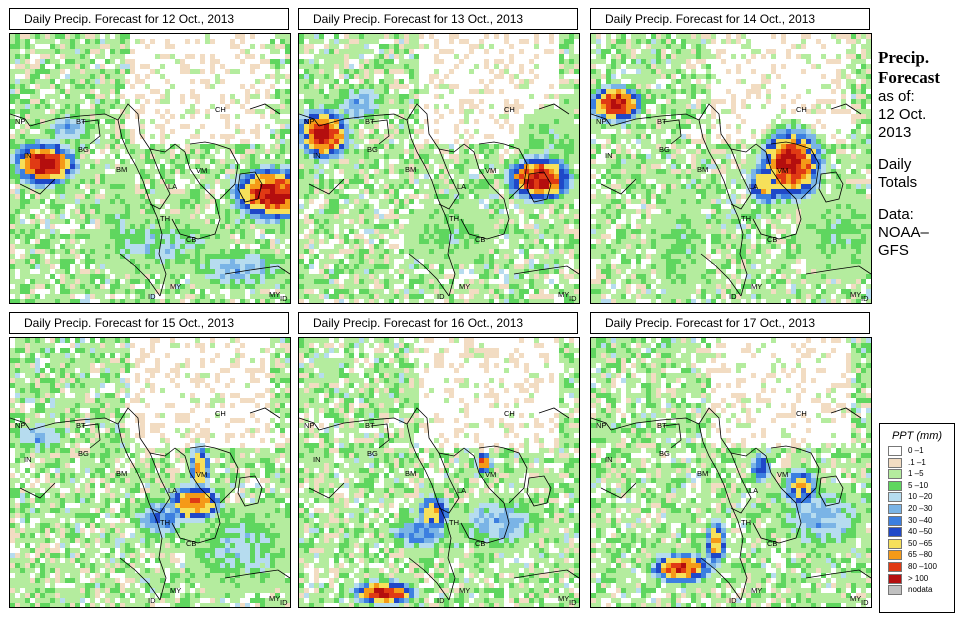  What do you see at coordinates (920, 520) in the screenshot?
I see `legend-label: 30 –40` at bounding box center [920, 520].